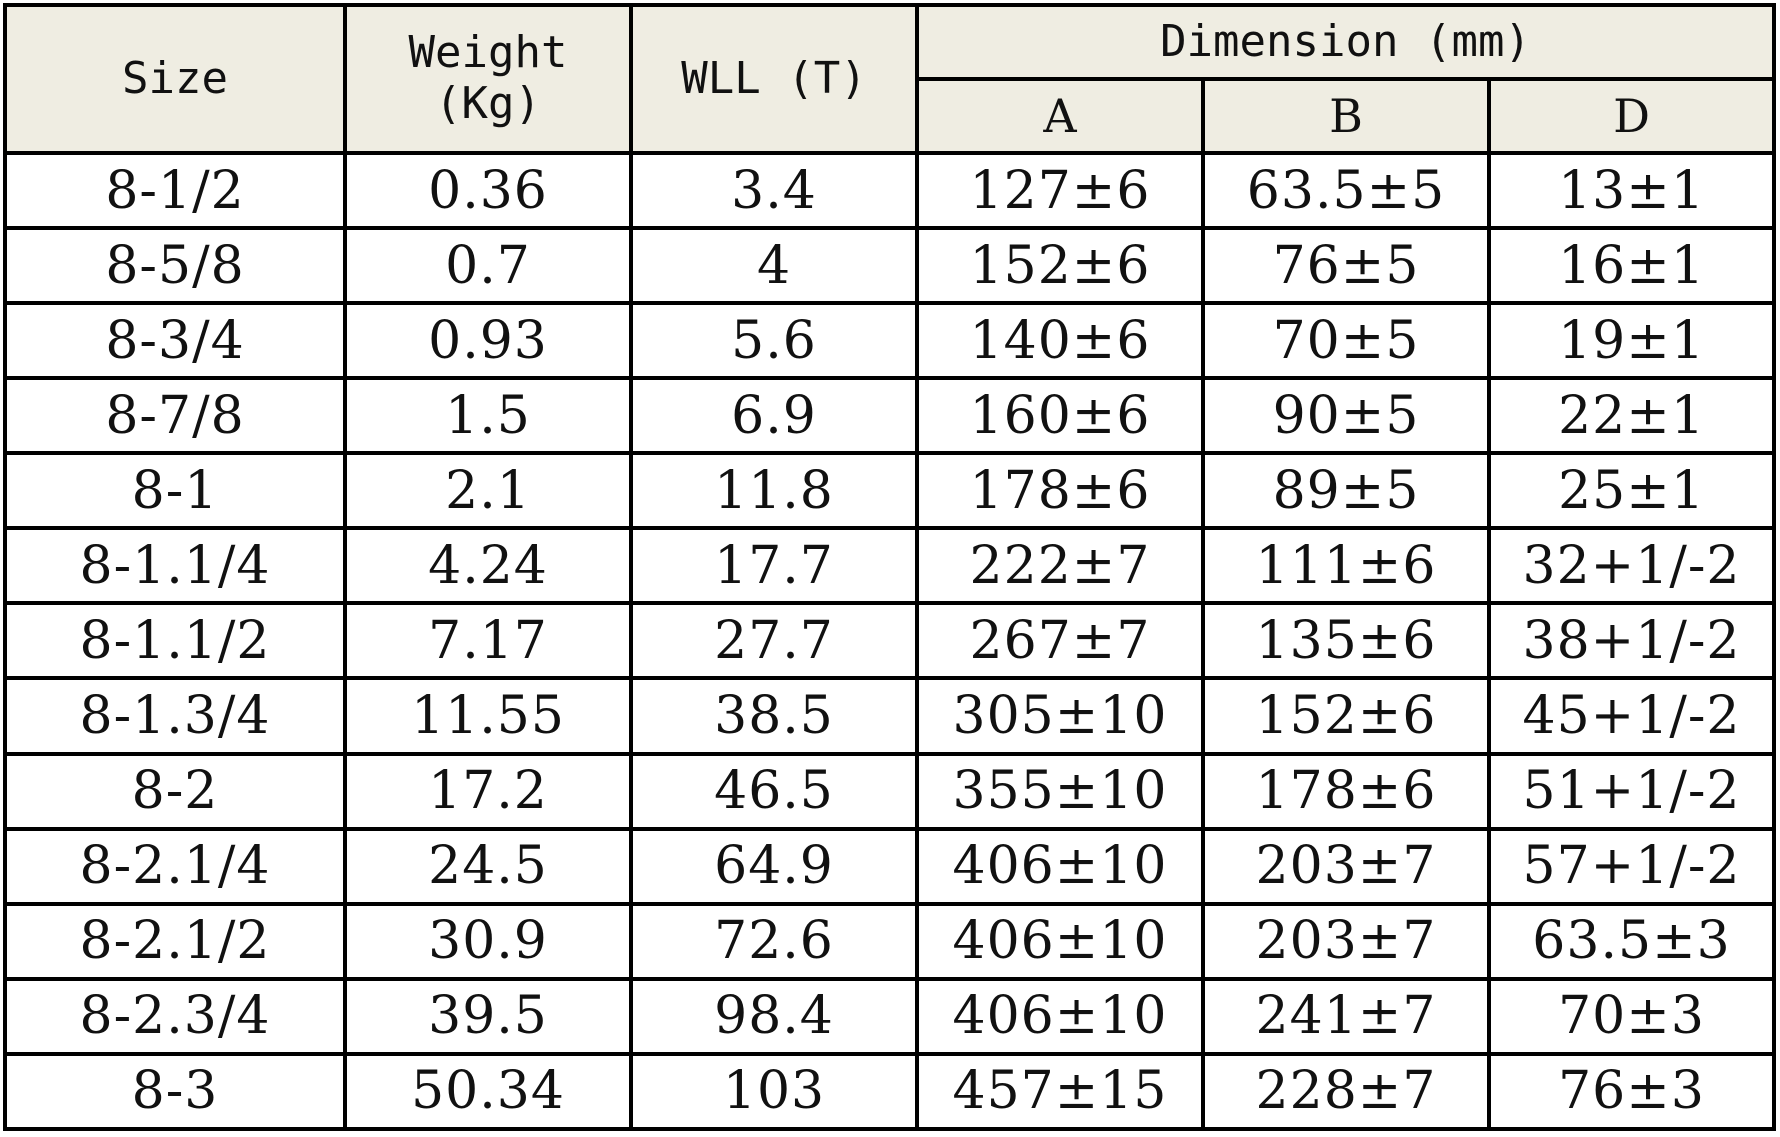 This screenshot has height=1137, width=1780. I want to click on cell-weight: 7.17, so click(488, 641).